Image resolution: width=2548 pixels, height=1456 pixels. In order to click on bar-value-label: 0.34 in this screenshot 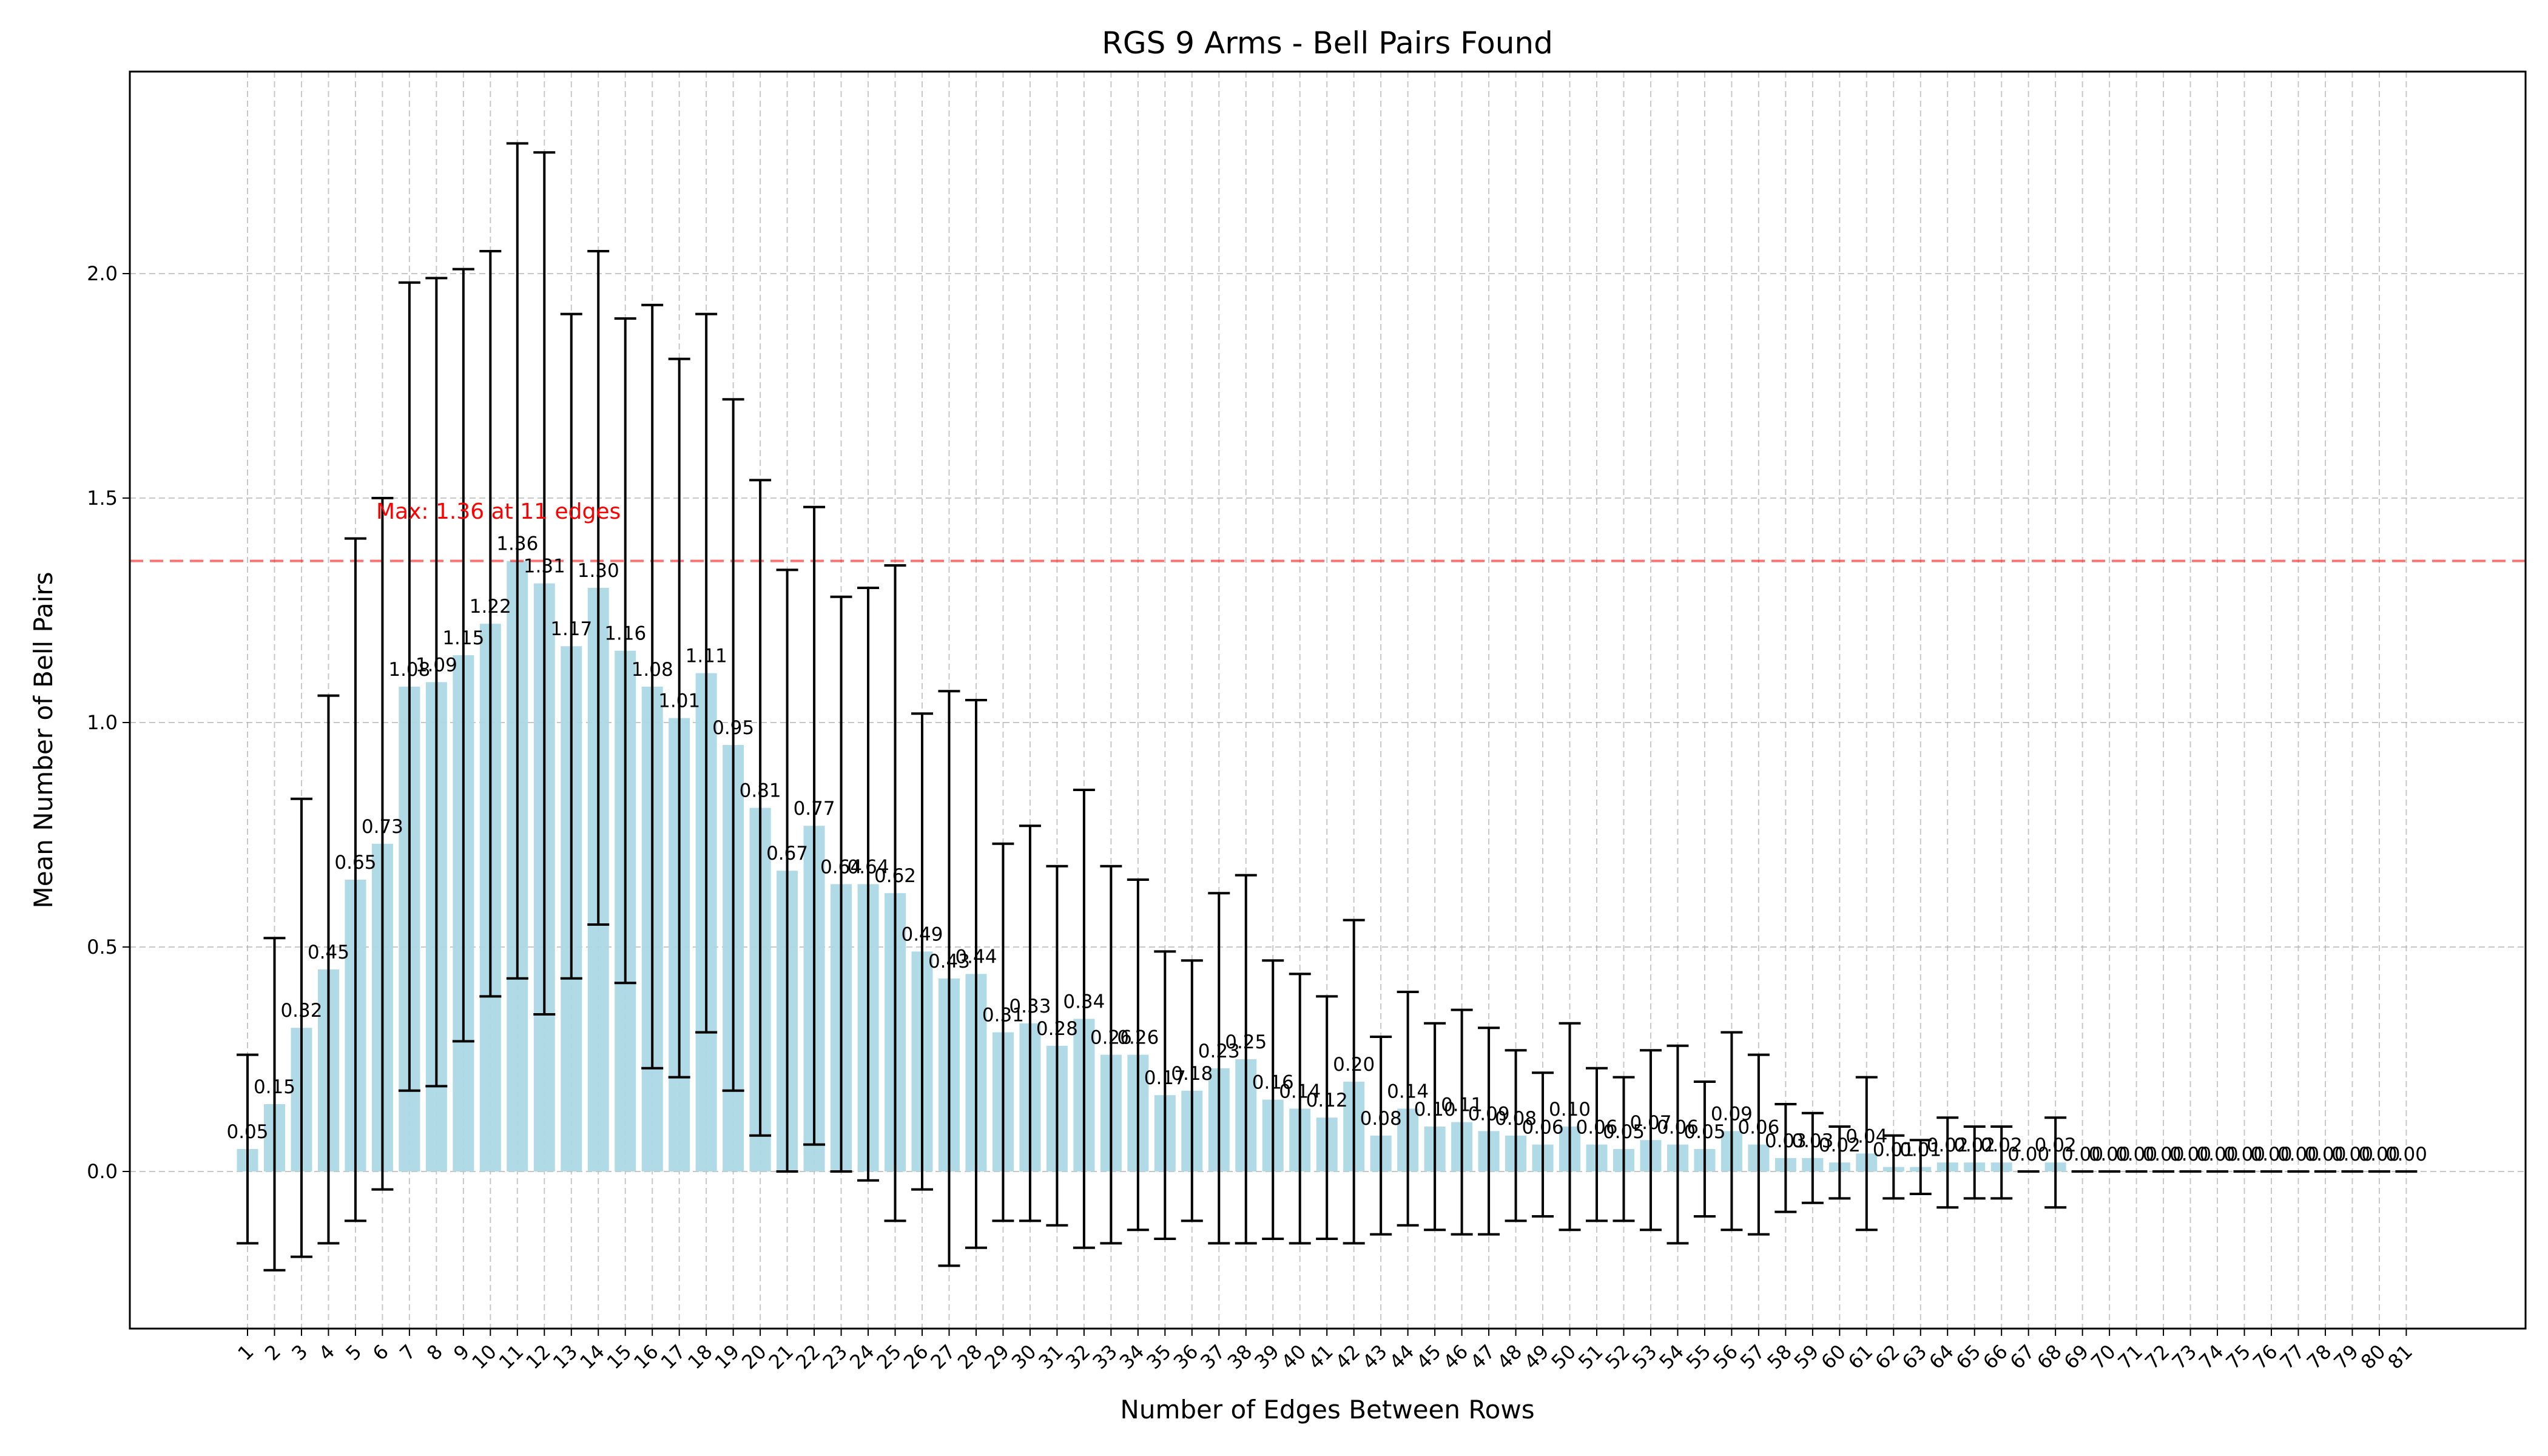, I will do `click(1084, 1002)`.